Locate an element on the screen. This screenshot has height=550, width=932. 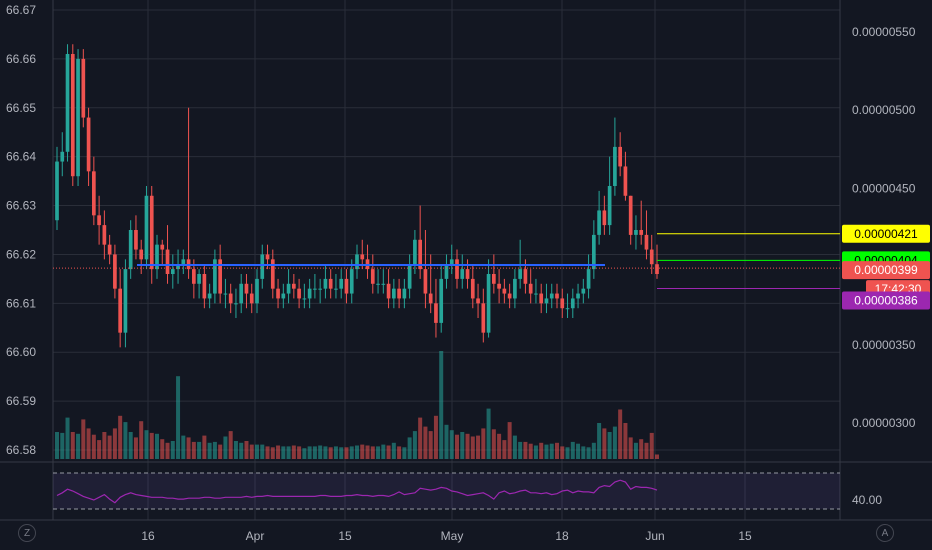
left-axis-tick: 66.64 is located at coordinates (21, 157).